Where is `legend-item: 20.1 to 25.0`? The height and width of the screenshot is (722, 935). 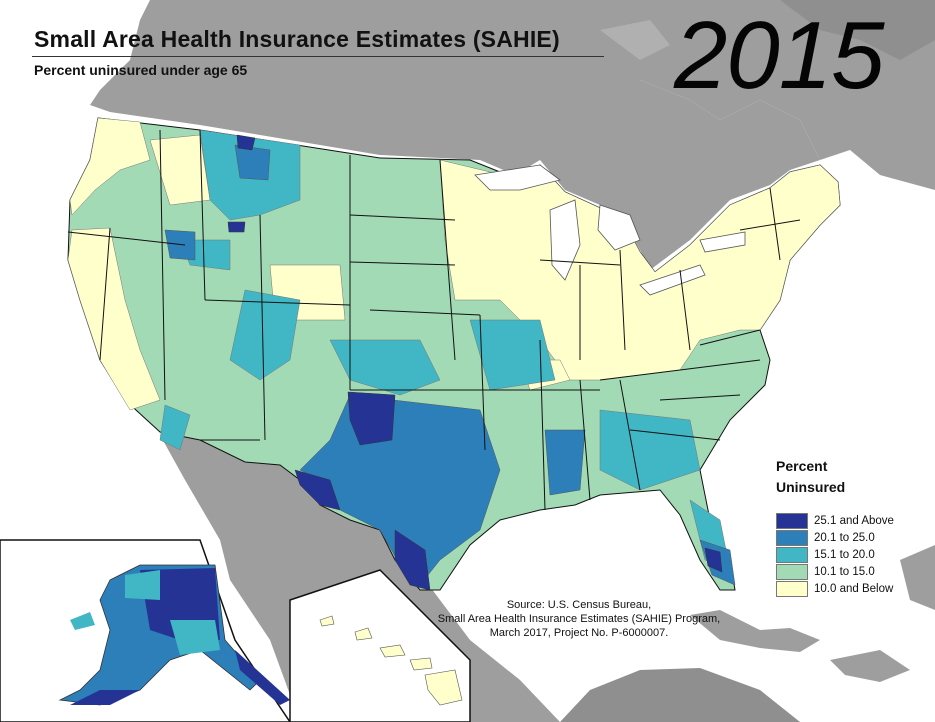 legend-item: 20.1 to 25.0 is located at coordinates (846, 537).